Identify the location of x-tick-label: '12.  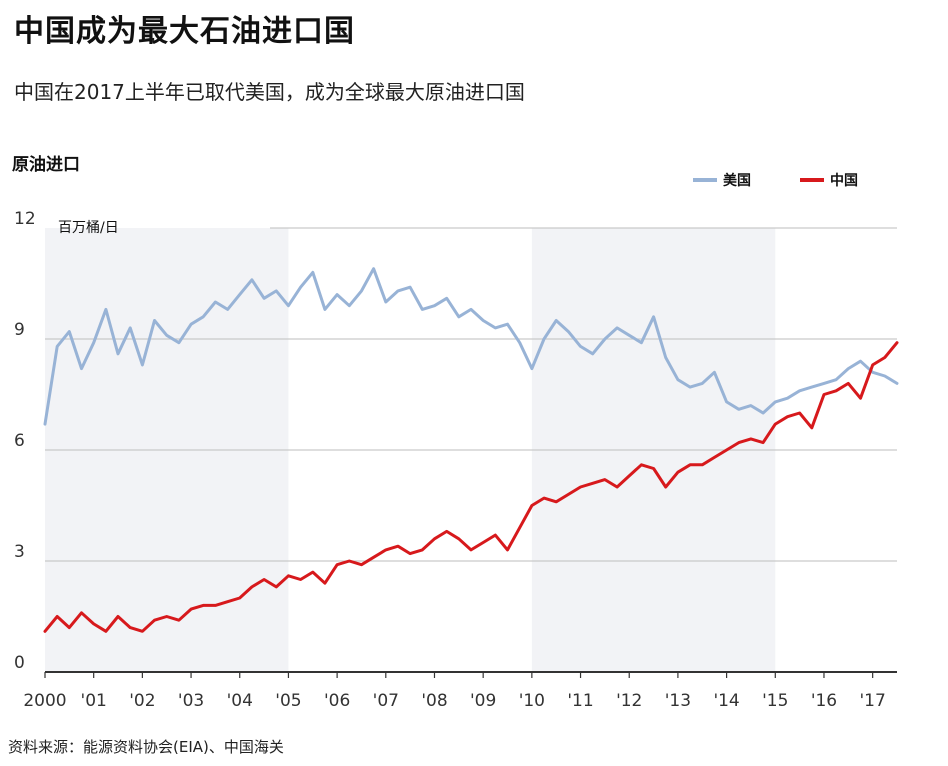
(629, 701).